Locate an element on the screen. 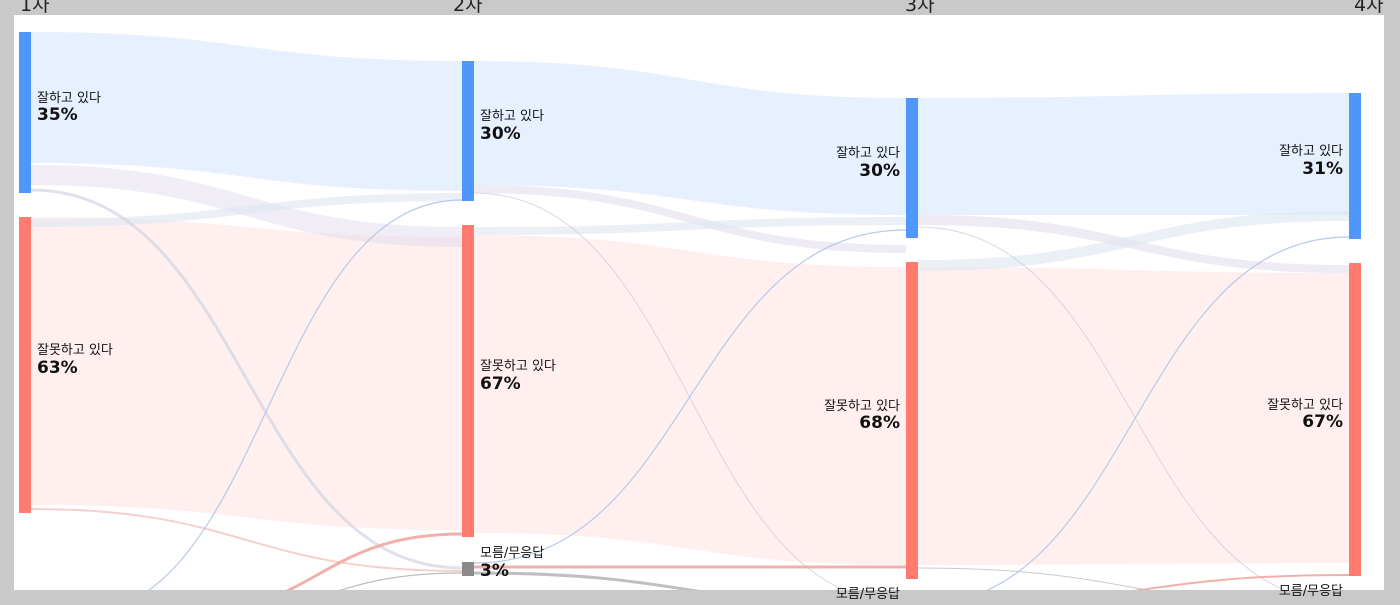  node-label-bad-stage-1: 잘못하고 있다 63% is located at coordinates (75, 360).